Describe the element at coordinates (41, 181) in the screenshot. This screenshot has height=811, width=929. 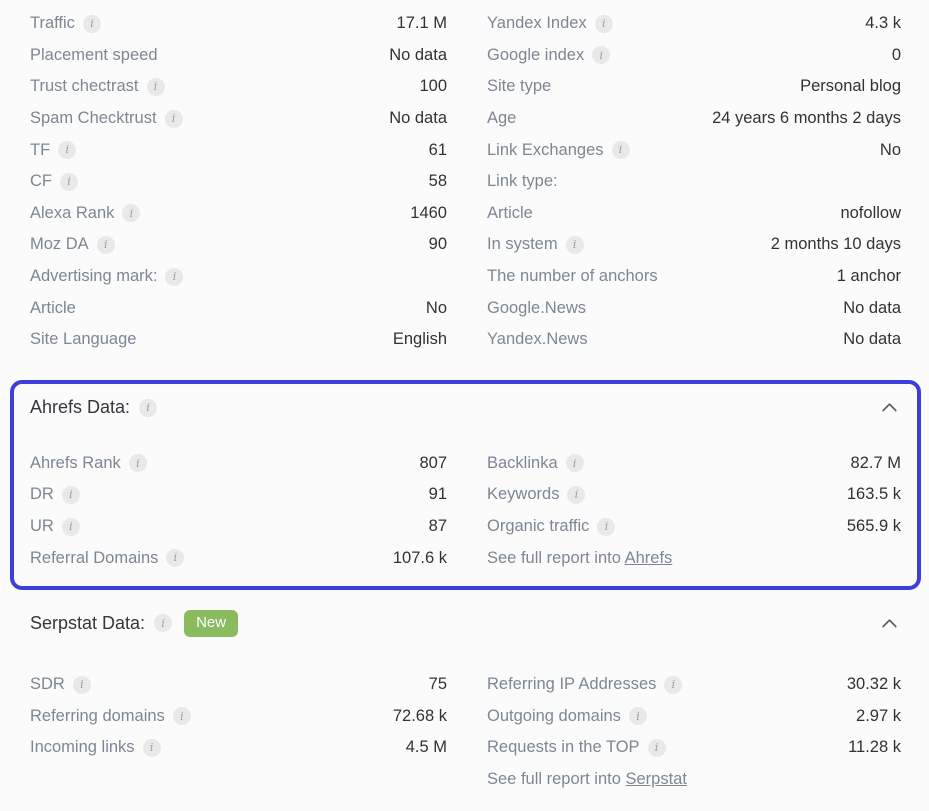
I see `metric-label: CF` at that location.